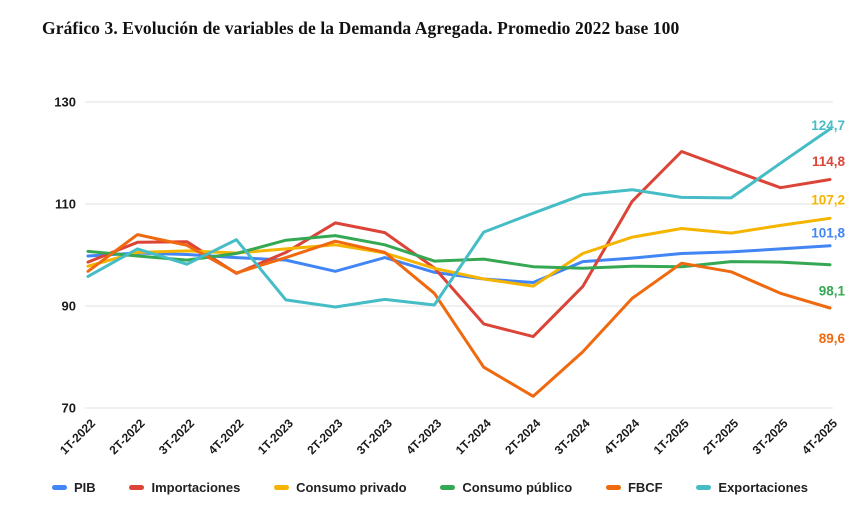 This screenshot has width=862, height=514. I want to click on x-tick-label-3T-2025: 3T-2025, so click(770, 436).